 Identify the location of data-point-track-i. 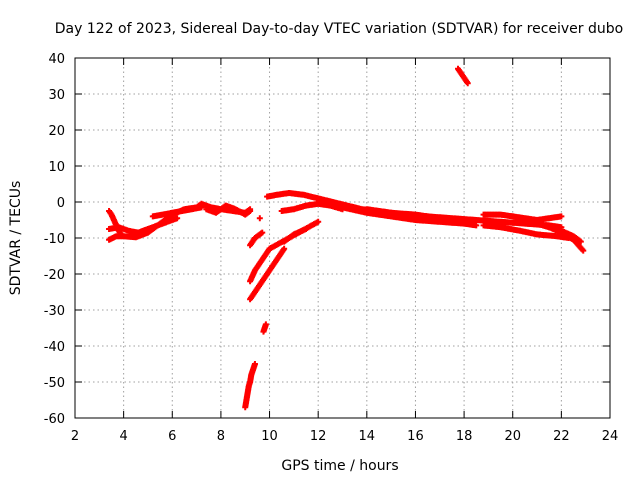
(262, 232).